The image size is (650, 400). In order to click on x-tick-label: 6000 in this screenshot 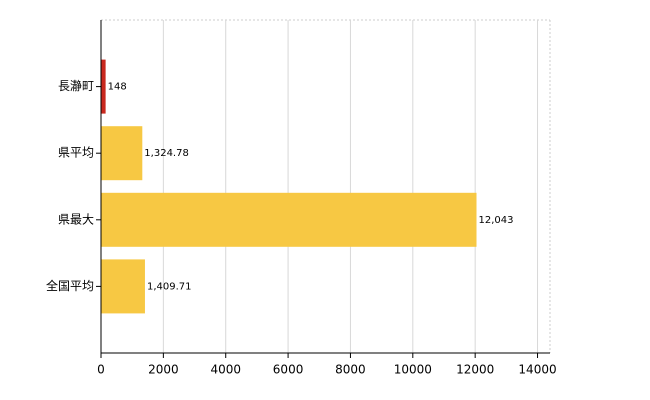, I will do `click(288, 370)`.